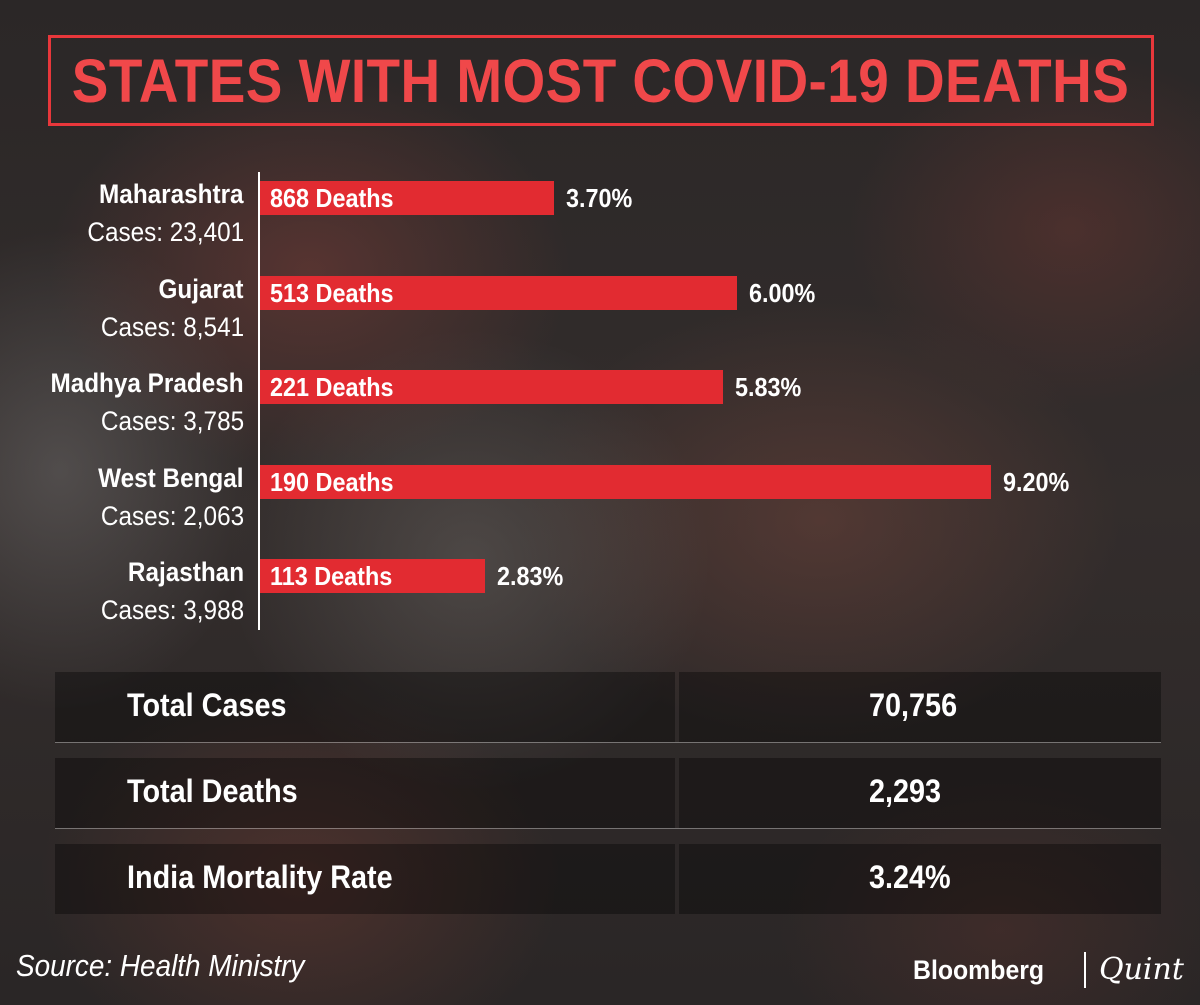  I want to click on bar: 221 Deaths, so click(492, 387).